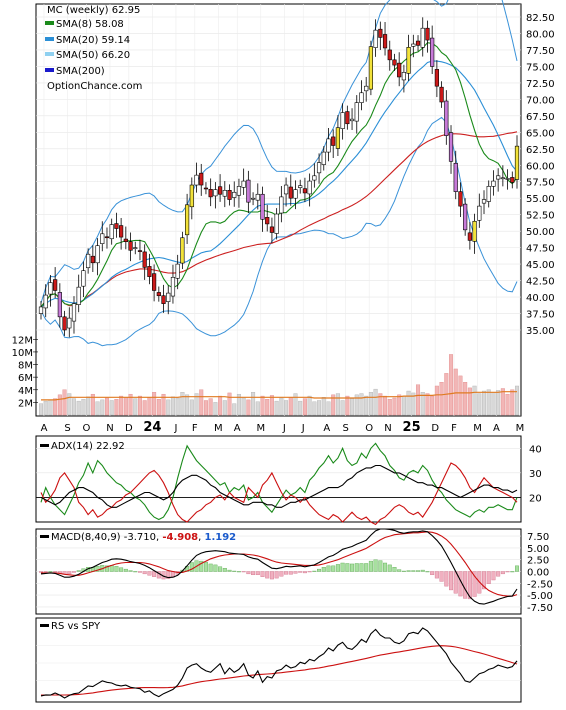 This screenshot has width=566, height=710. What do you see at coordinates (540, 584) in the screenshot?
I see `macd-tick-label: -2.50` at bounding box center [540, 584].